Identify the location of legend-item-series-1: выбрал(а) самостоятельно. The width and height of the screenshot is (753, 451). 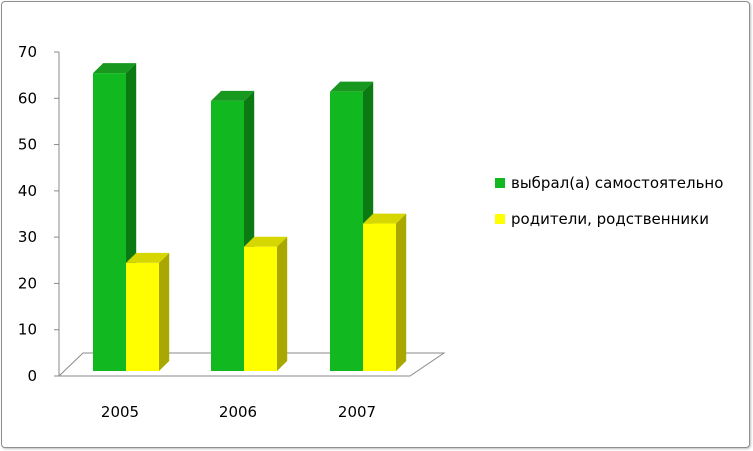
(618, 183).